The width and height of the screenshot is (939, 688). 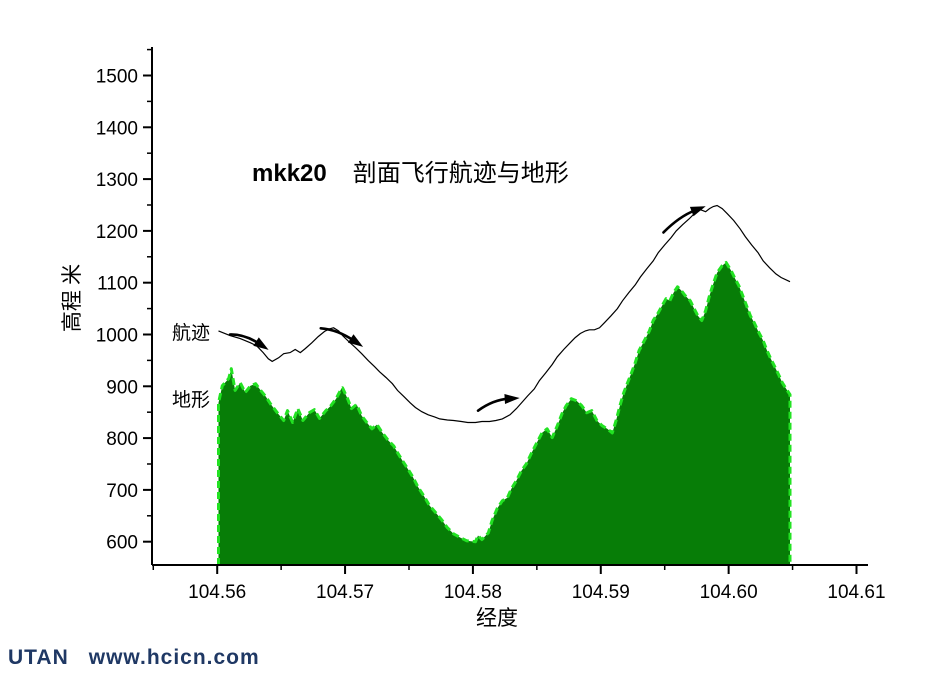 I want to click on y-tick-label: 600, so click(x=122, y=543).